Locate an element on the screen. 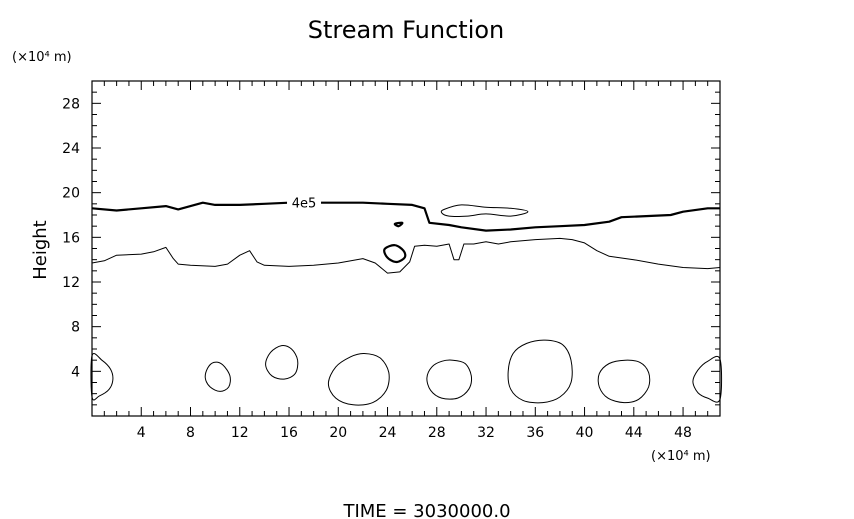  x-tick-label: 48 is located at coordinates (683, 433).